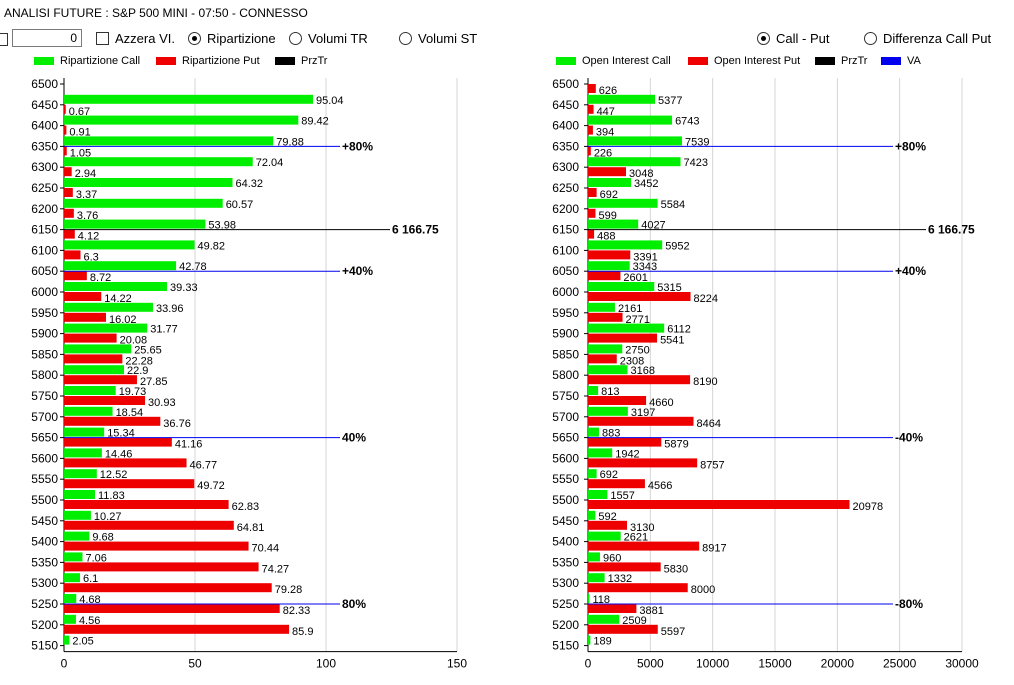 The width and height of the screenshot is (1014, 685). What do you see at coordinates (613, 61) in the screenshot?
I see `legend-item-call-right: Open Interest Call` at bounding box center [613, 61].